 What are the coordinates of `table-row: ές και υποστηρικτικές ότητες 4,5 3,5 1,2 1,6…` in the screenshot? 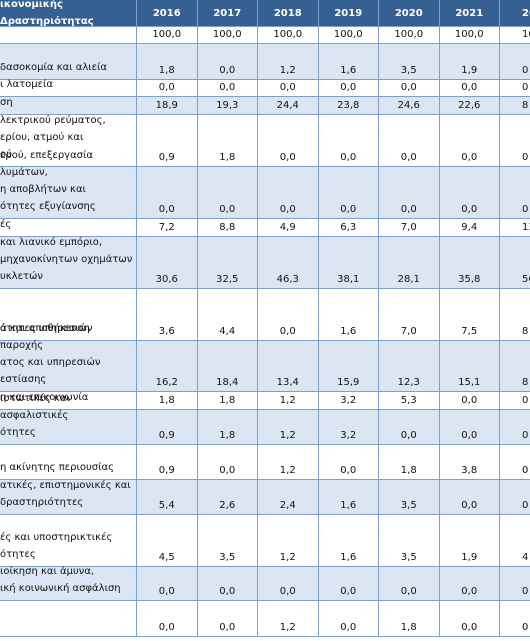 It's located at (265, 541).